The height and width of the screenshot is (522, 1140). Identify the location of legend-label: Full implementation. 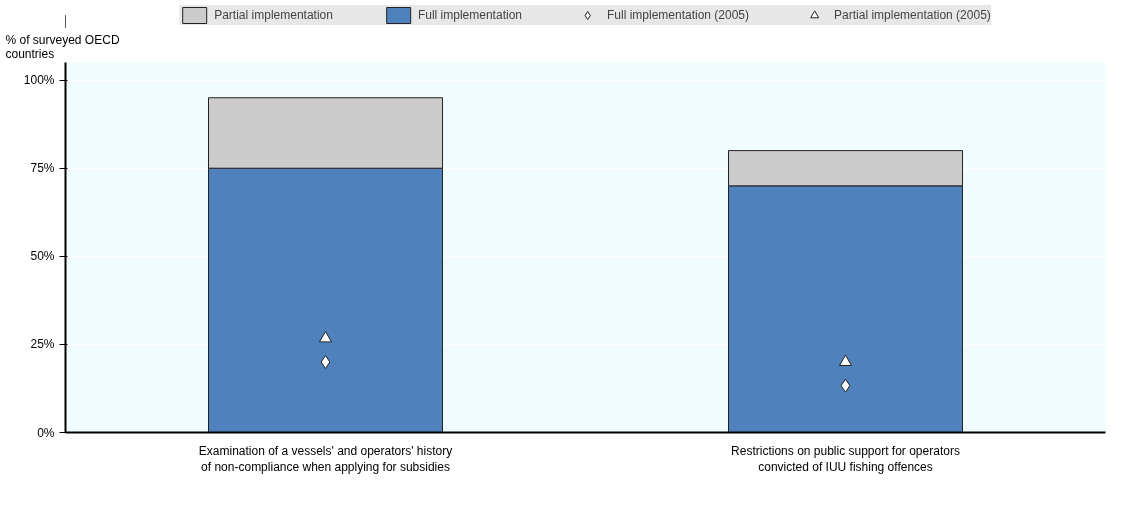
(469, 15).